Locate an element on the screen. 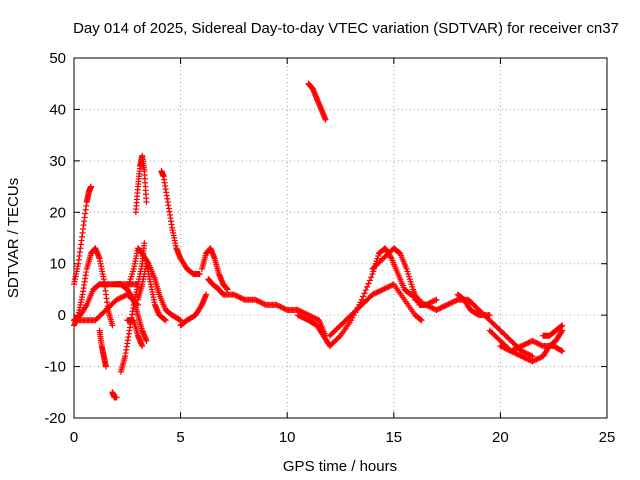 The image size is (640, 480). y-tick-label: 50 is located at coordinates (57, 58).